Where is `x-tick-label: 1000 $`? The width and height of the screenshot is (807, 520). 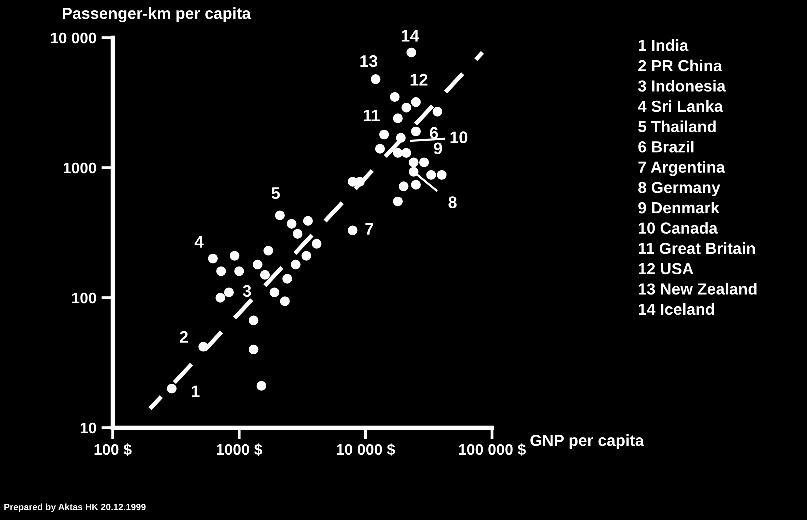 x-tick-label: 1000 $ is located at coordinates (240, 450).